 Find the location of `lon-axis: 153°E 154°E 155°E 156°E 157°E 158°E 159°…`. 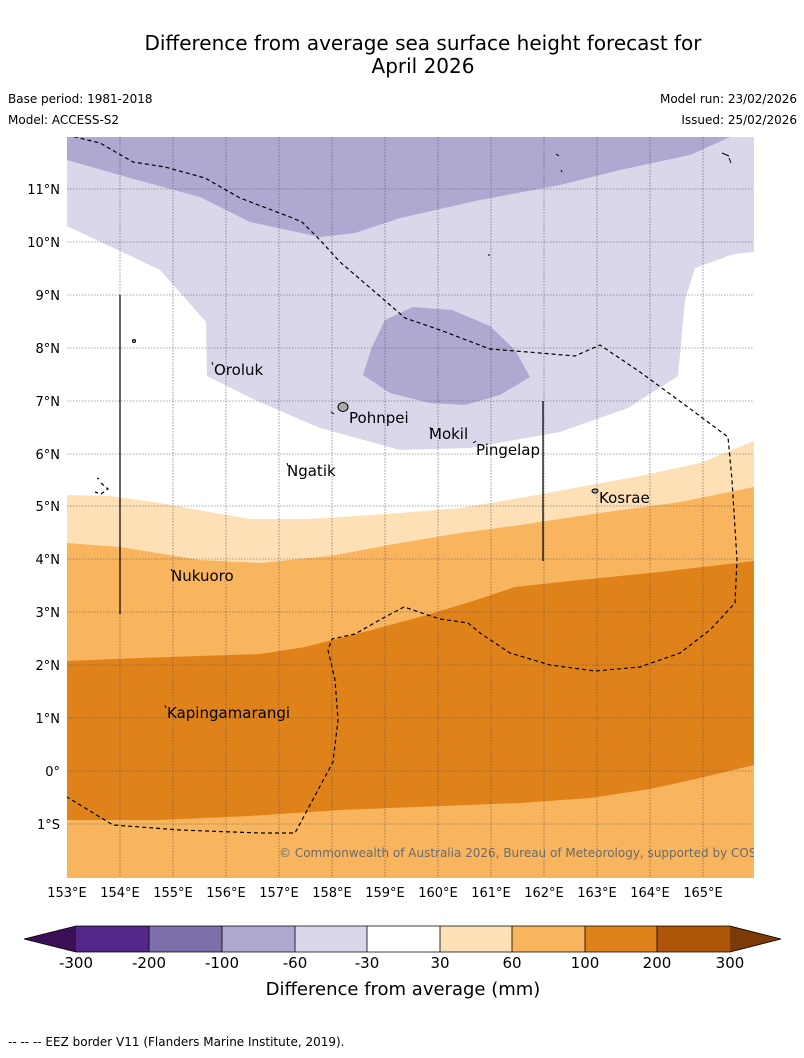

lon-axis: 153°E 154°E 155°E 156°E 157°E 158°E 159°… is located at coordinates (385, 893).